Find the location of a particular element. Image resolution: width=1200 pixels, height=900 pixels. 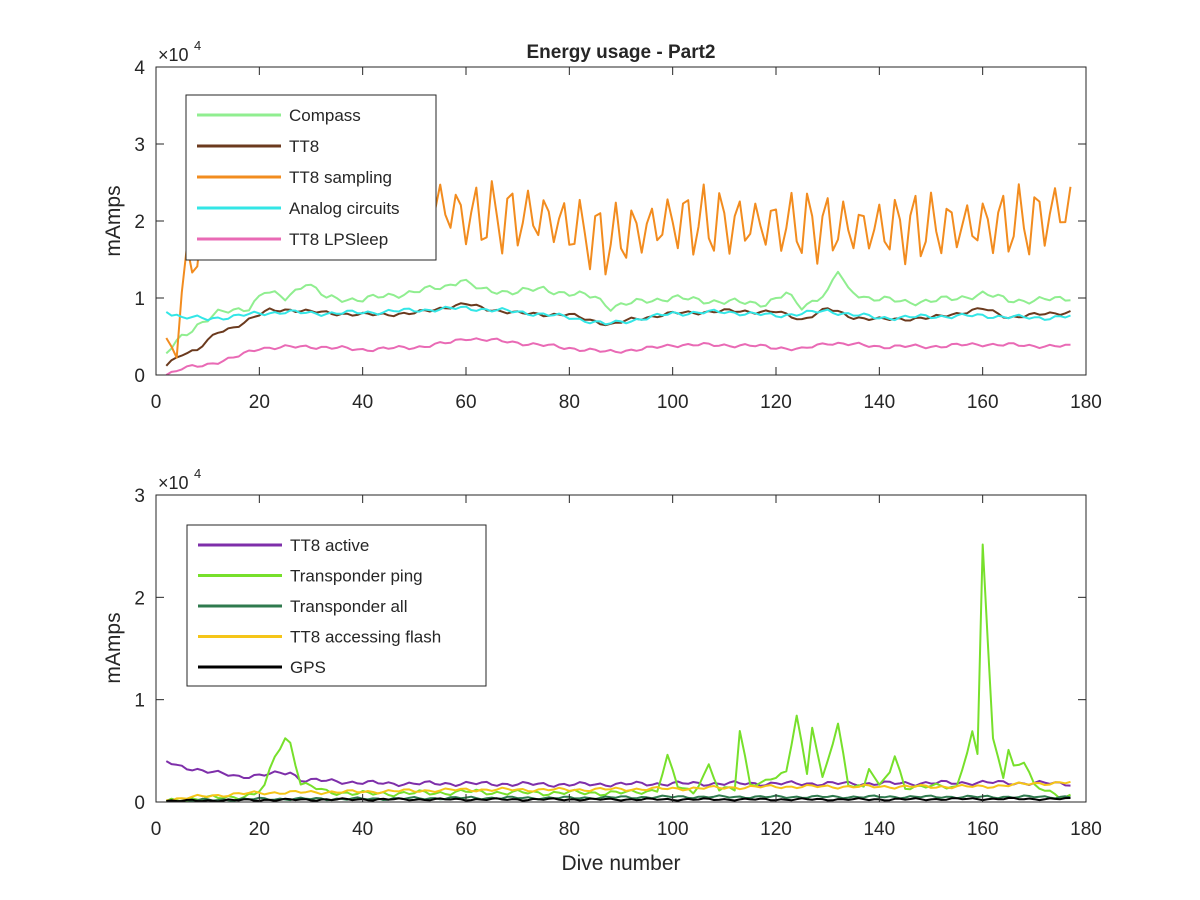

legend-label-tt8: TT8 is located at coordinates (304, 146).